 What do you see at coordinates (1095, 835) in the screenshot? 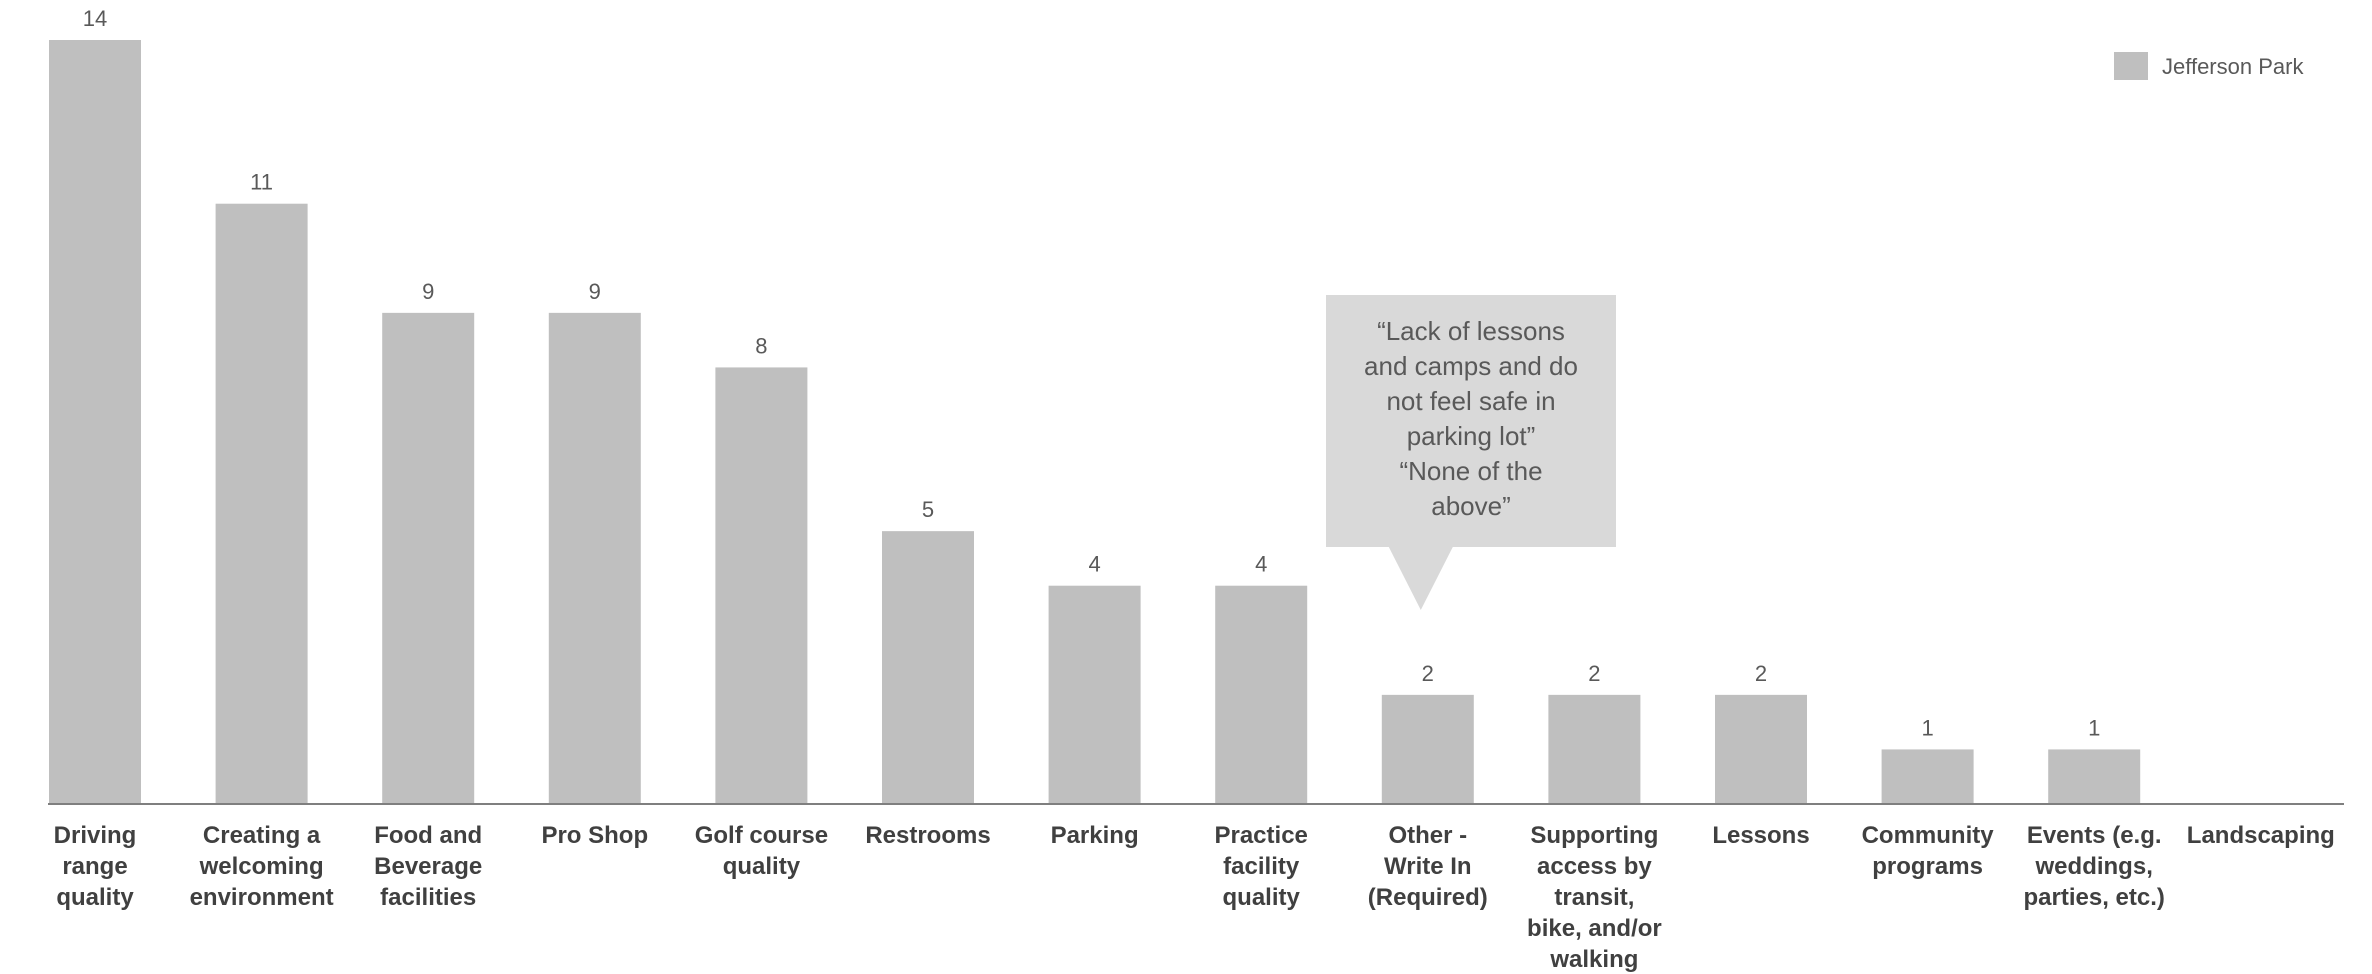
I see `category-label: Parking` at bounding box center [1095, 835].